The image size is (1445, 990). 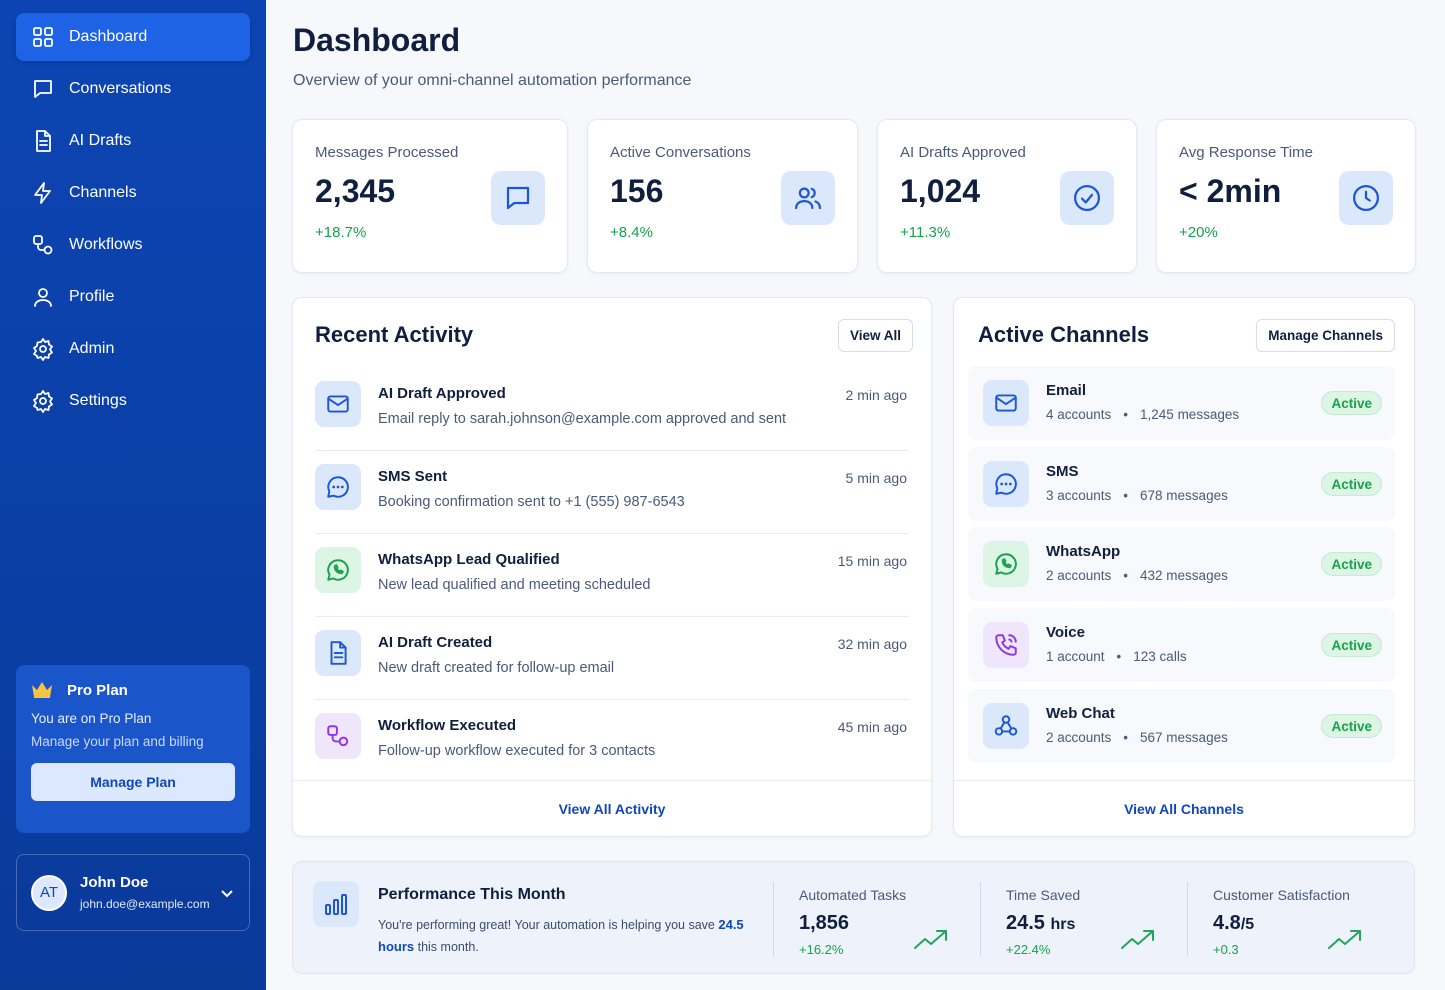 I want to click on sidebar-item-conversations: Conversations, so click(x=133, y=89).